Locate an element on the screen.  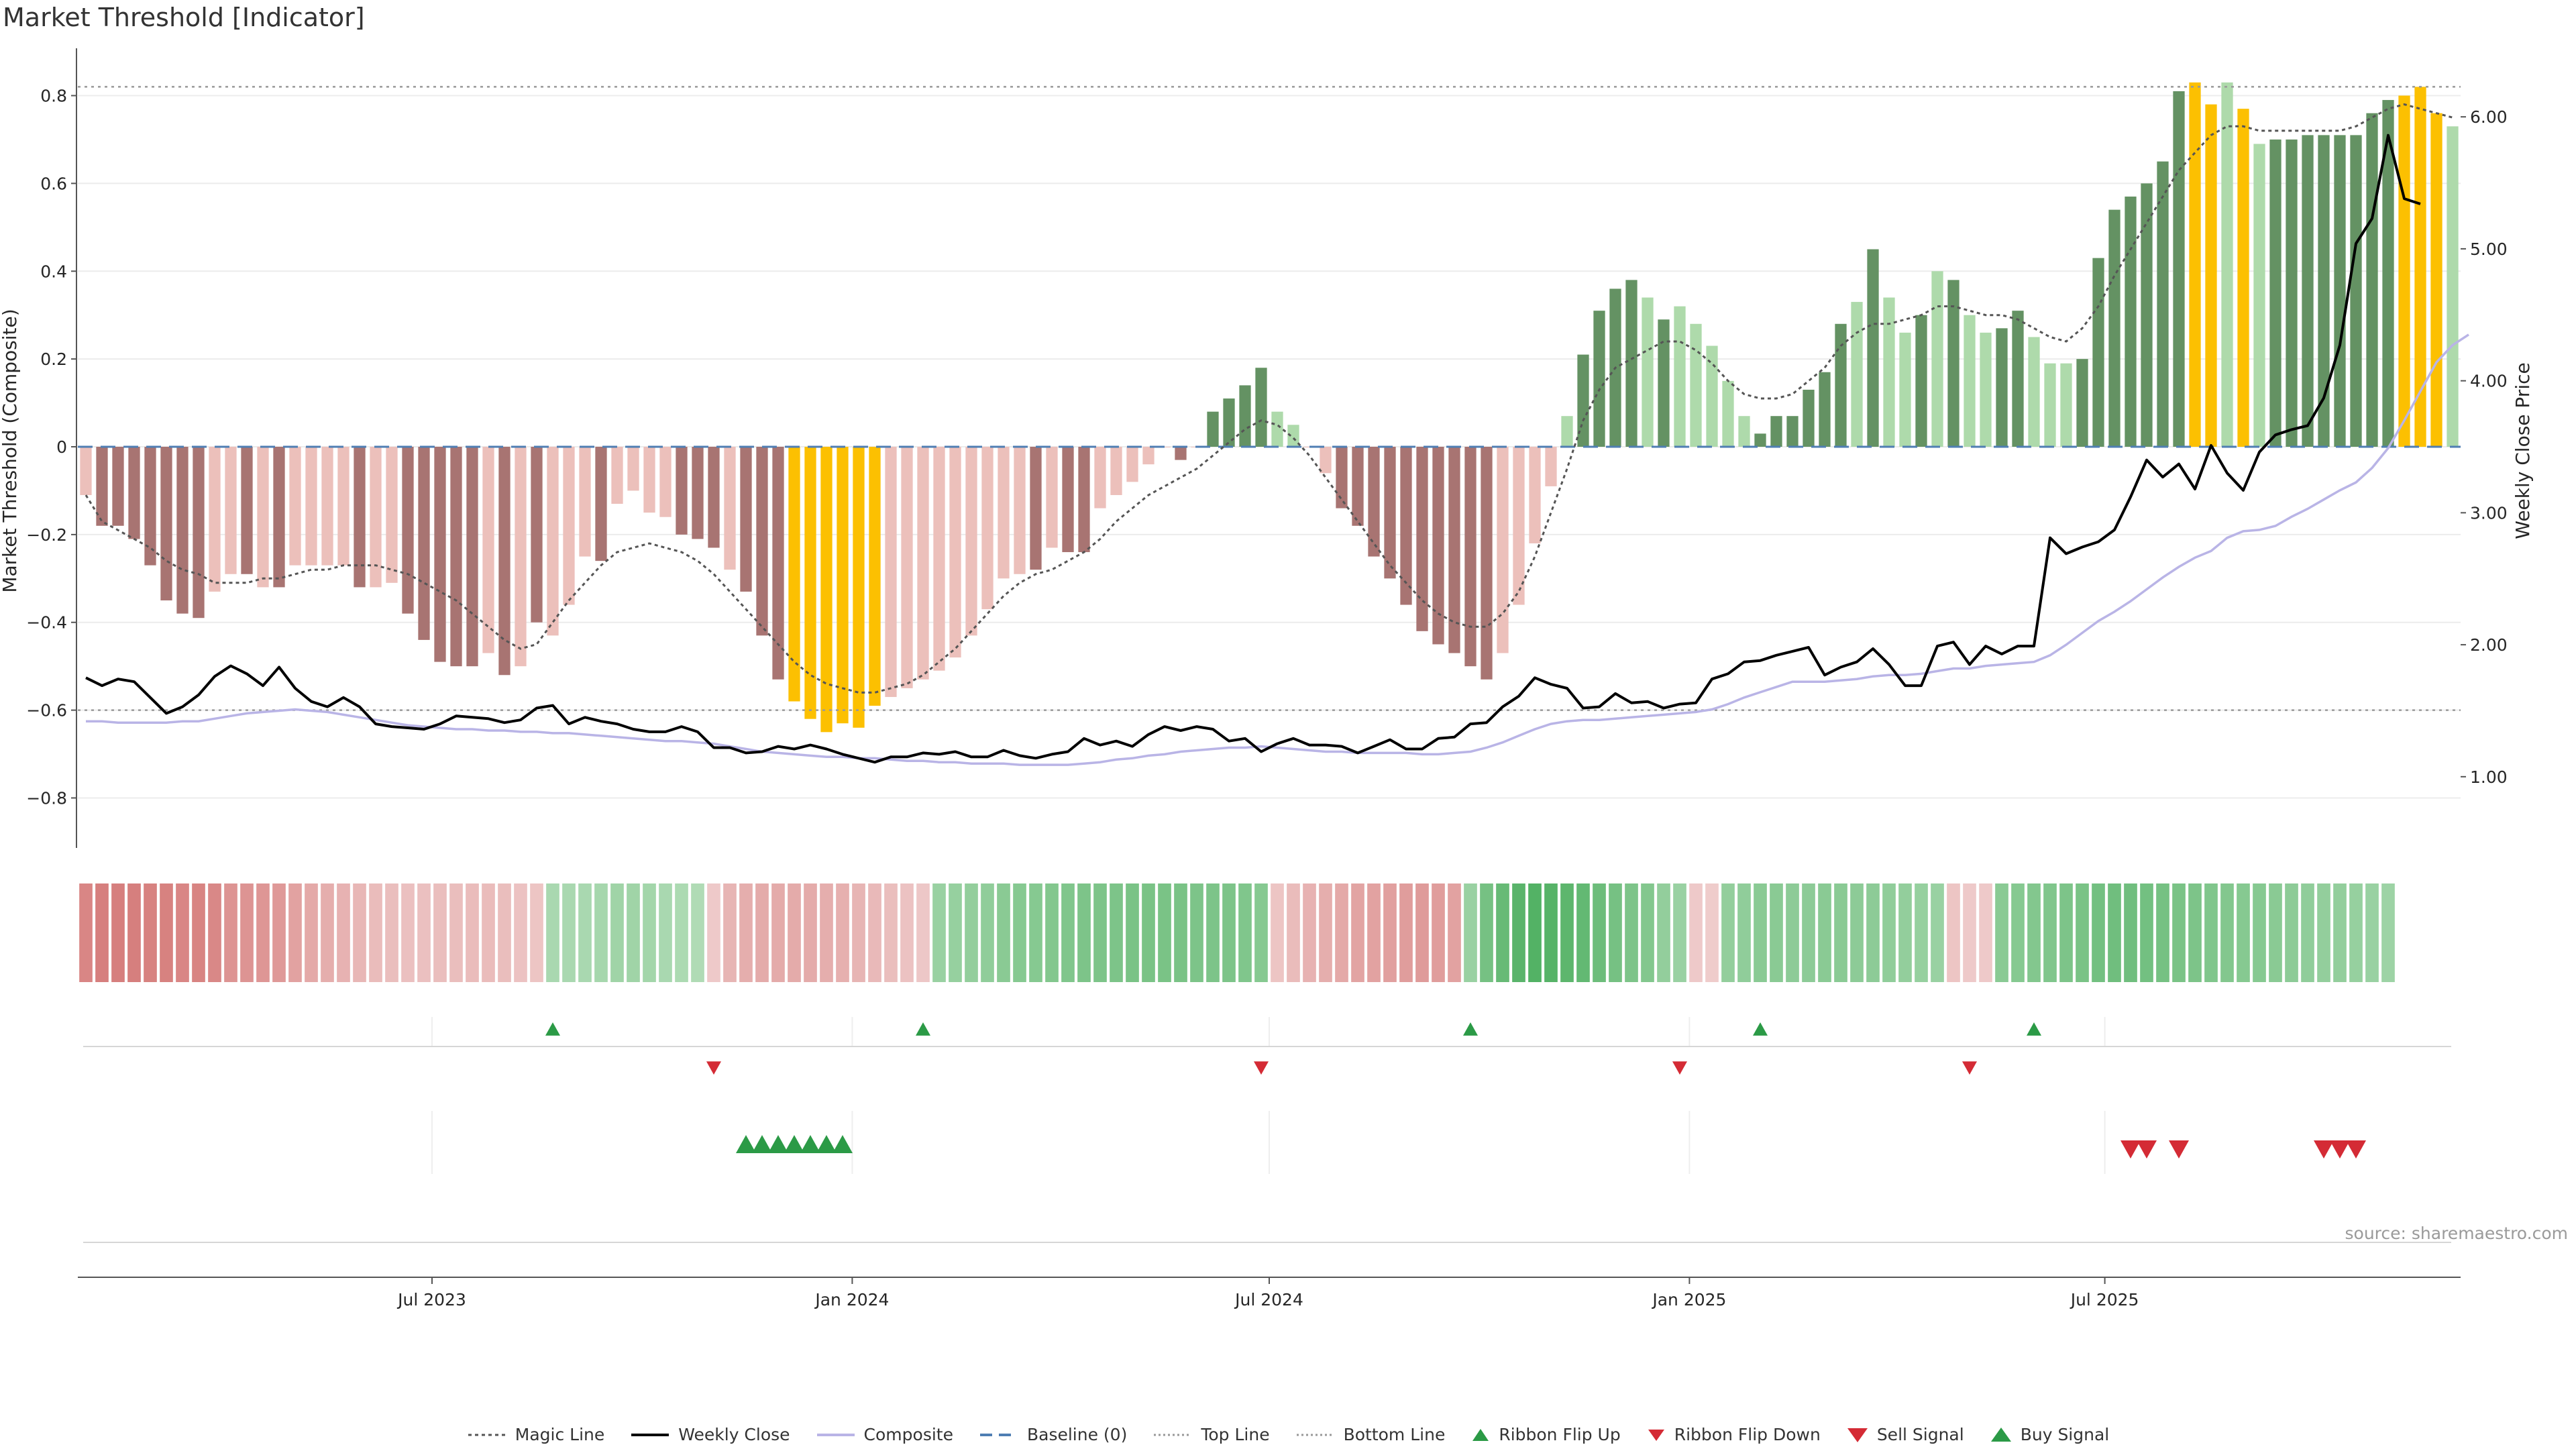
y-tick-label: −0.4 is located at coordinates (46, 623).